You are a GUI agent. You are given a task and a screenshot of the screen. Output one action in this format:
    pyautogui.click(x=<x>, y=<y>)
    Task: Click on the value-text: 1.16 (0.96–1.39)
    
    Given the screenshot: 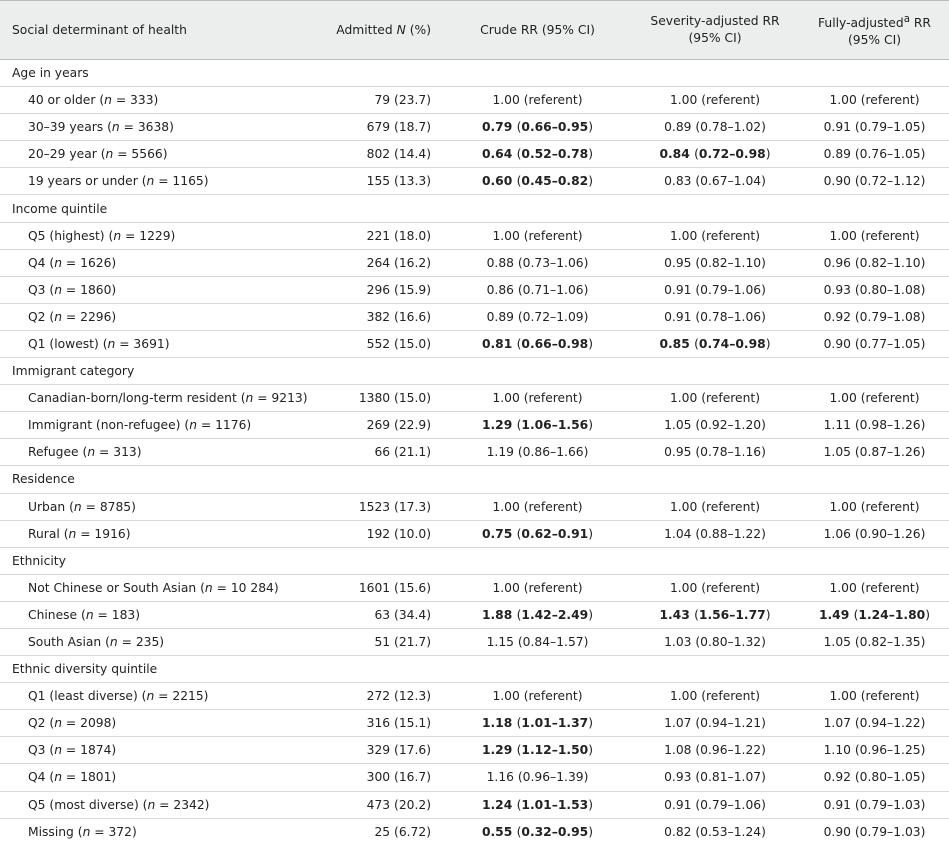 What is the action you would take?
    pyautogui.click(x=537, y=777)
    